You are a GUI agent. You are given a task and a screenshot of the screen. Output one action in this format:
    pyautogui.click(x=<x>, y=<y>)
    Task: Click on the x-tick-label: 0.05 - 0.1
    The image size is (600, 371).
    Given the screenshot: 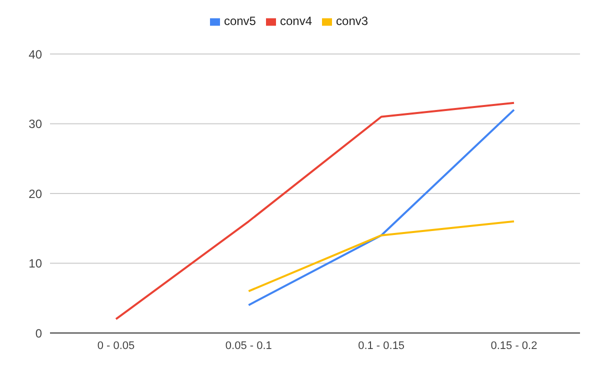 What is the action you would take?
    pyautogui.click(x=248, y=346)
    